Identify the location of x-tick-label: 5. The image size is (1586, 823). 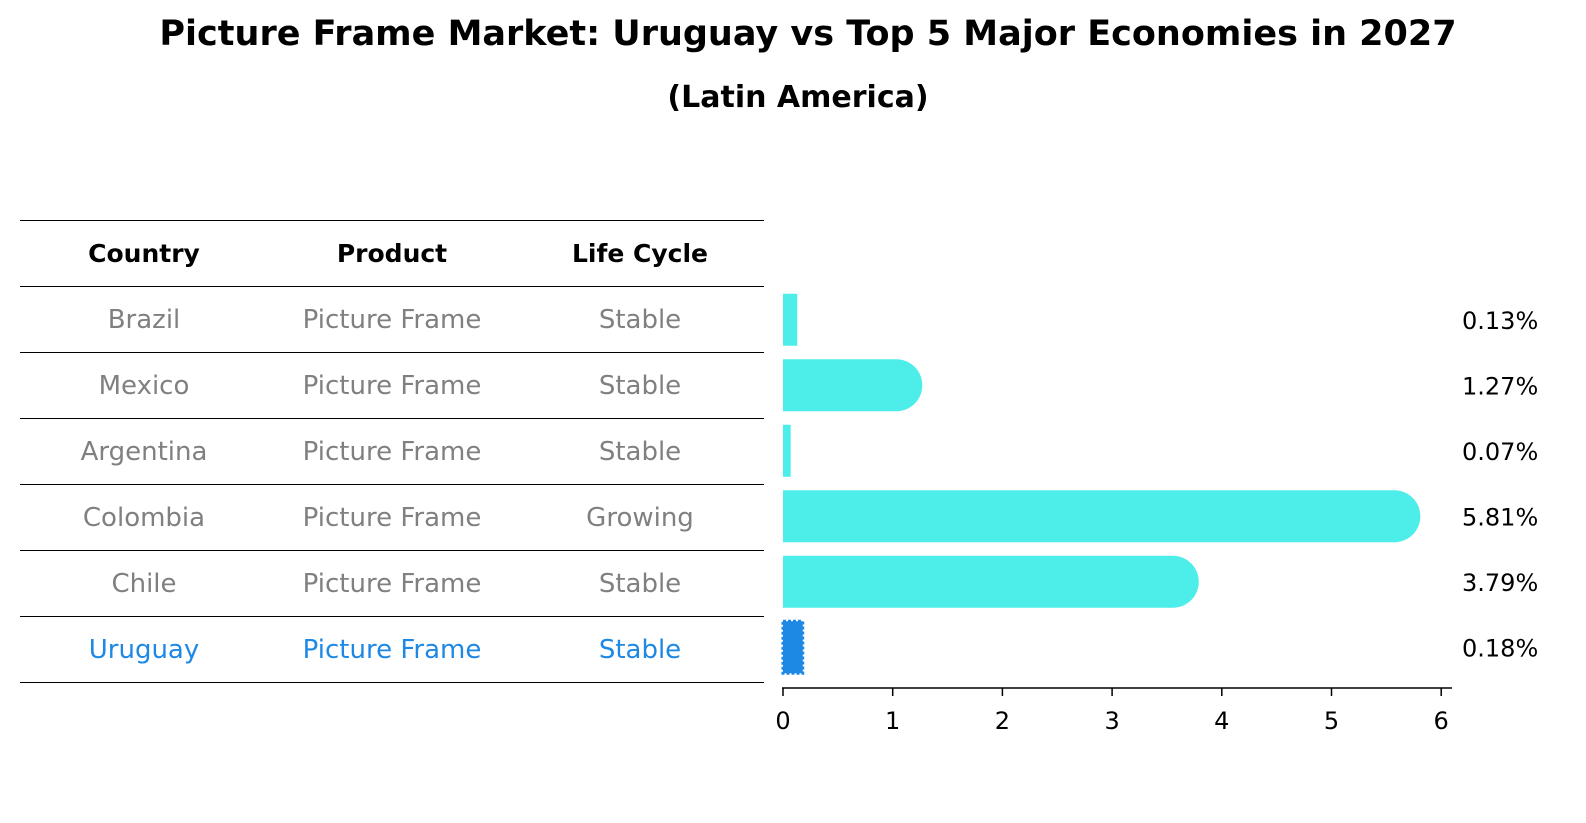
(1331, 721).